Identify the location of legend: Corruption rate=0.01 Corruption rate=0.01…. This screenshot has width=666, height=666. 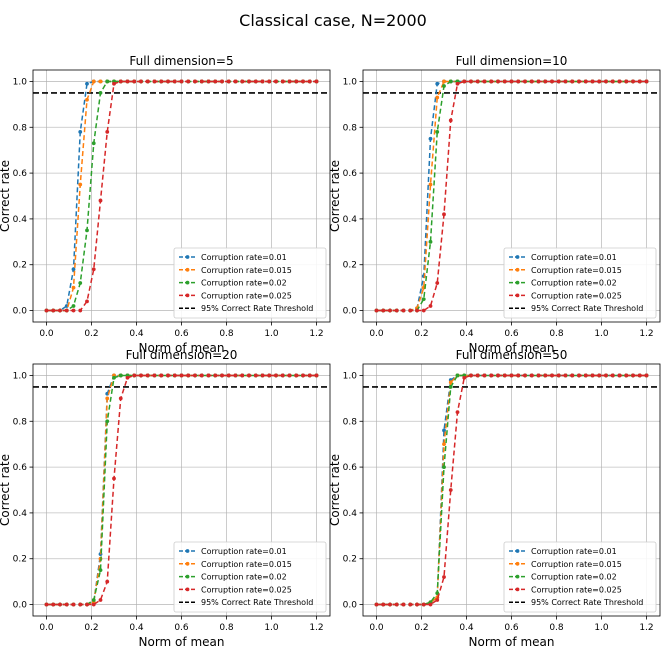
(250, 283).